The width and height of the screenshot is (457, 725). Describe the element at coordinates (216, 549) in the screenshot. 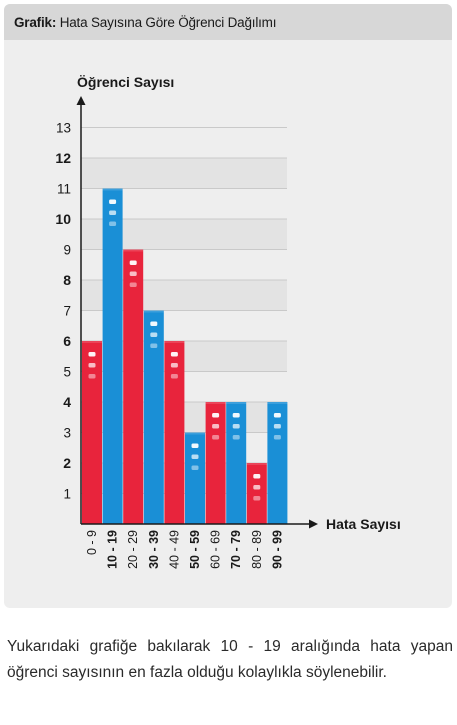

I see `x-tick-label: 60 - 69` at that location.